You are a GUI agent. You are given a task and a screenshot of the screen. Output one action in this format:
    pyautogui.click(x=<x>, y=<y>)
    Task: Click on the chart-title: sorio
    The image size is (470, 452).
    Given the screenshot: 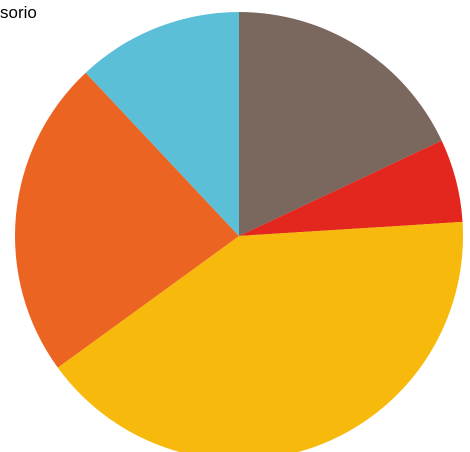 What is the action you would take?
    pyautogui.click(x=18, y=12)
    